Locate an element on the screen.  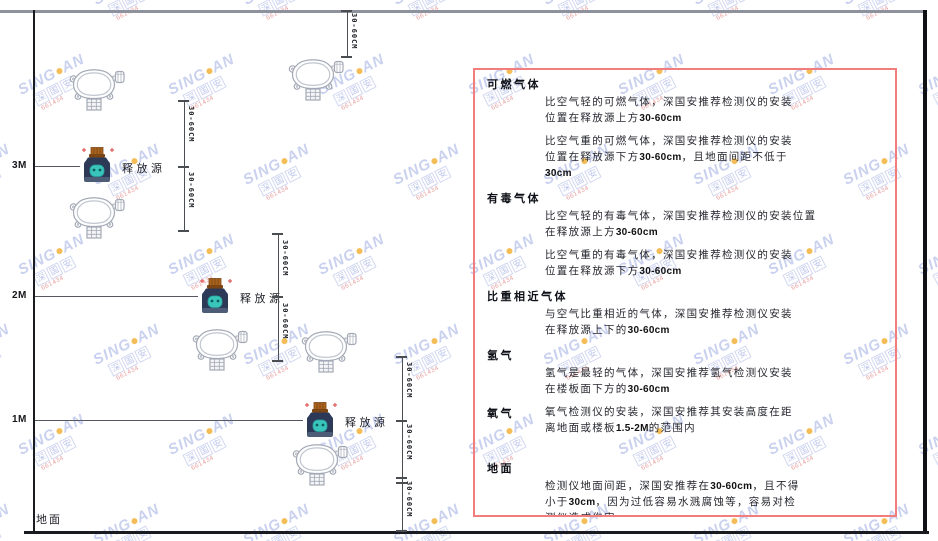
height-axis-line is located at coordinates (34, 271).